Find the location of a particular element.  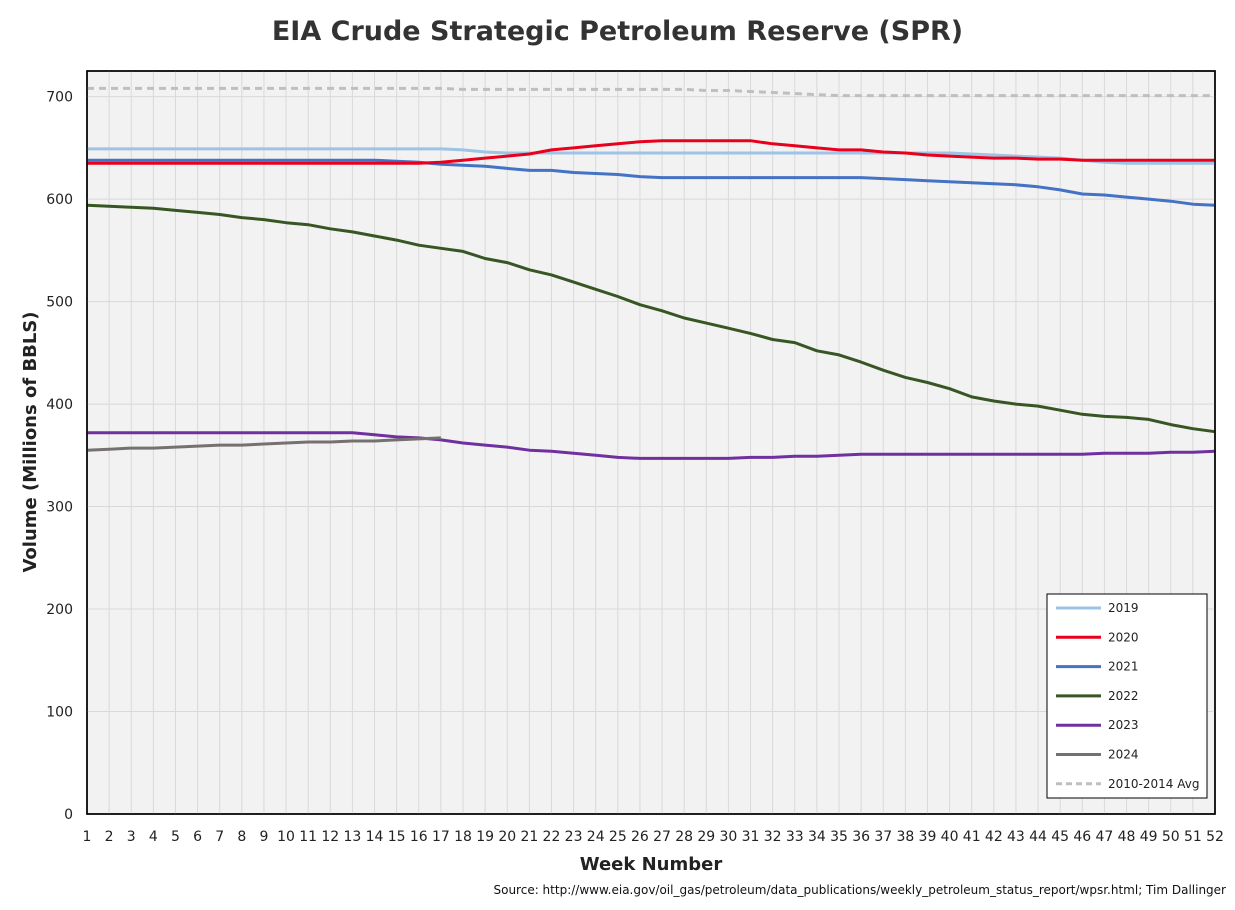

x-tick-label: 8 is located at coordinates (241, 837).